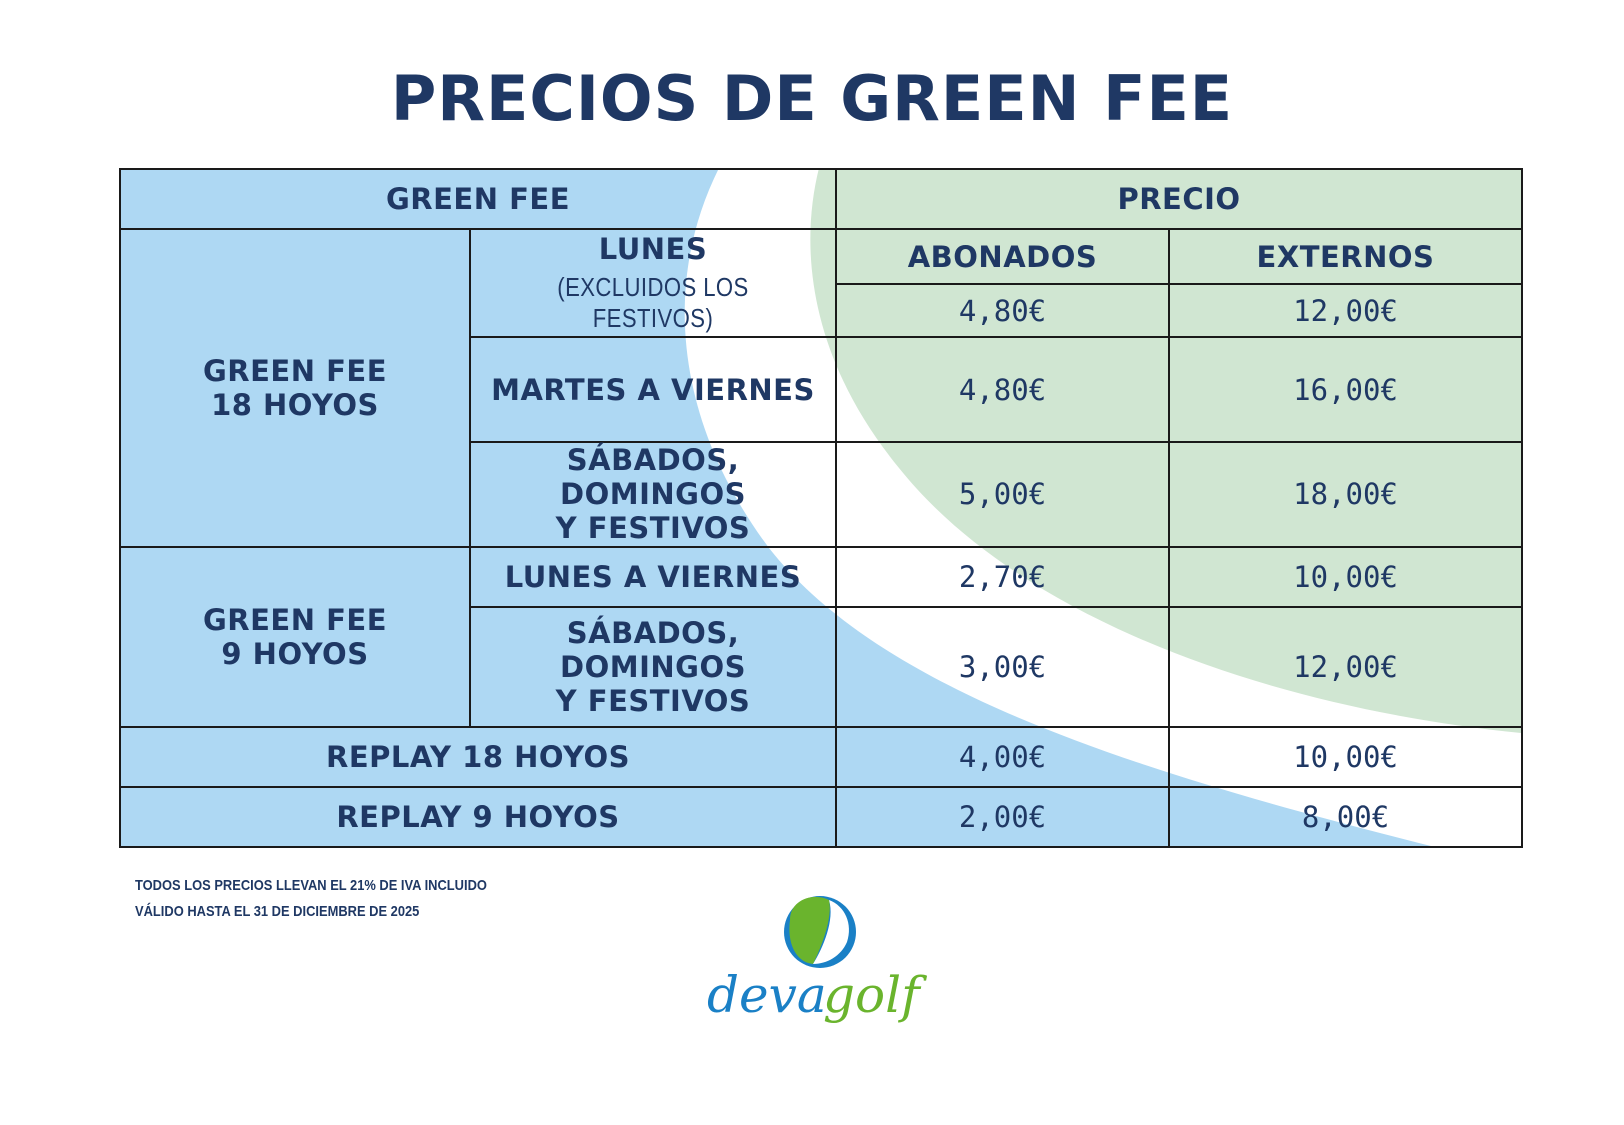 The height and width of the screenshot is (1125, 1624). What do you see at coordinates (295, 653) in the screenshot?
I see `group-9-line2: 9 HOYOS` at bounding box center [295, 653].